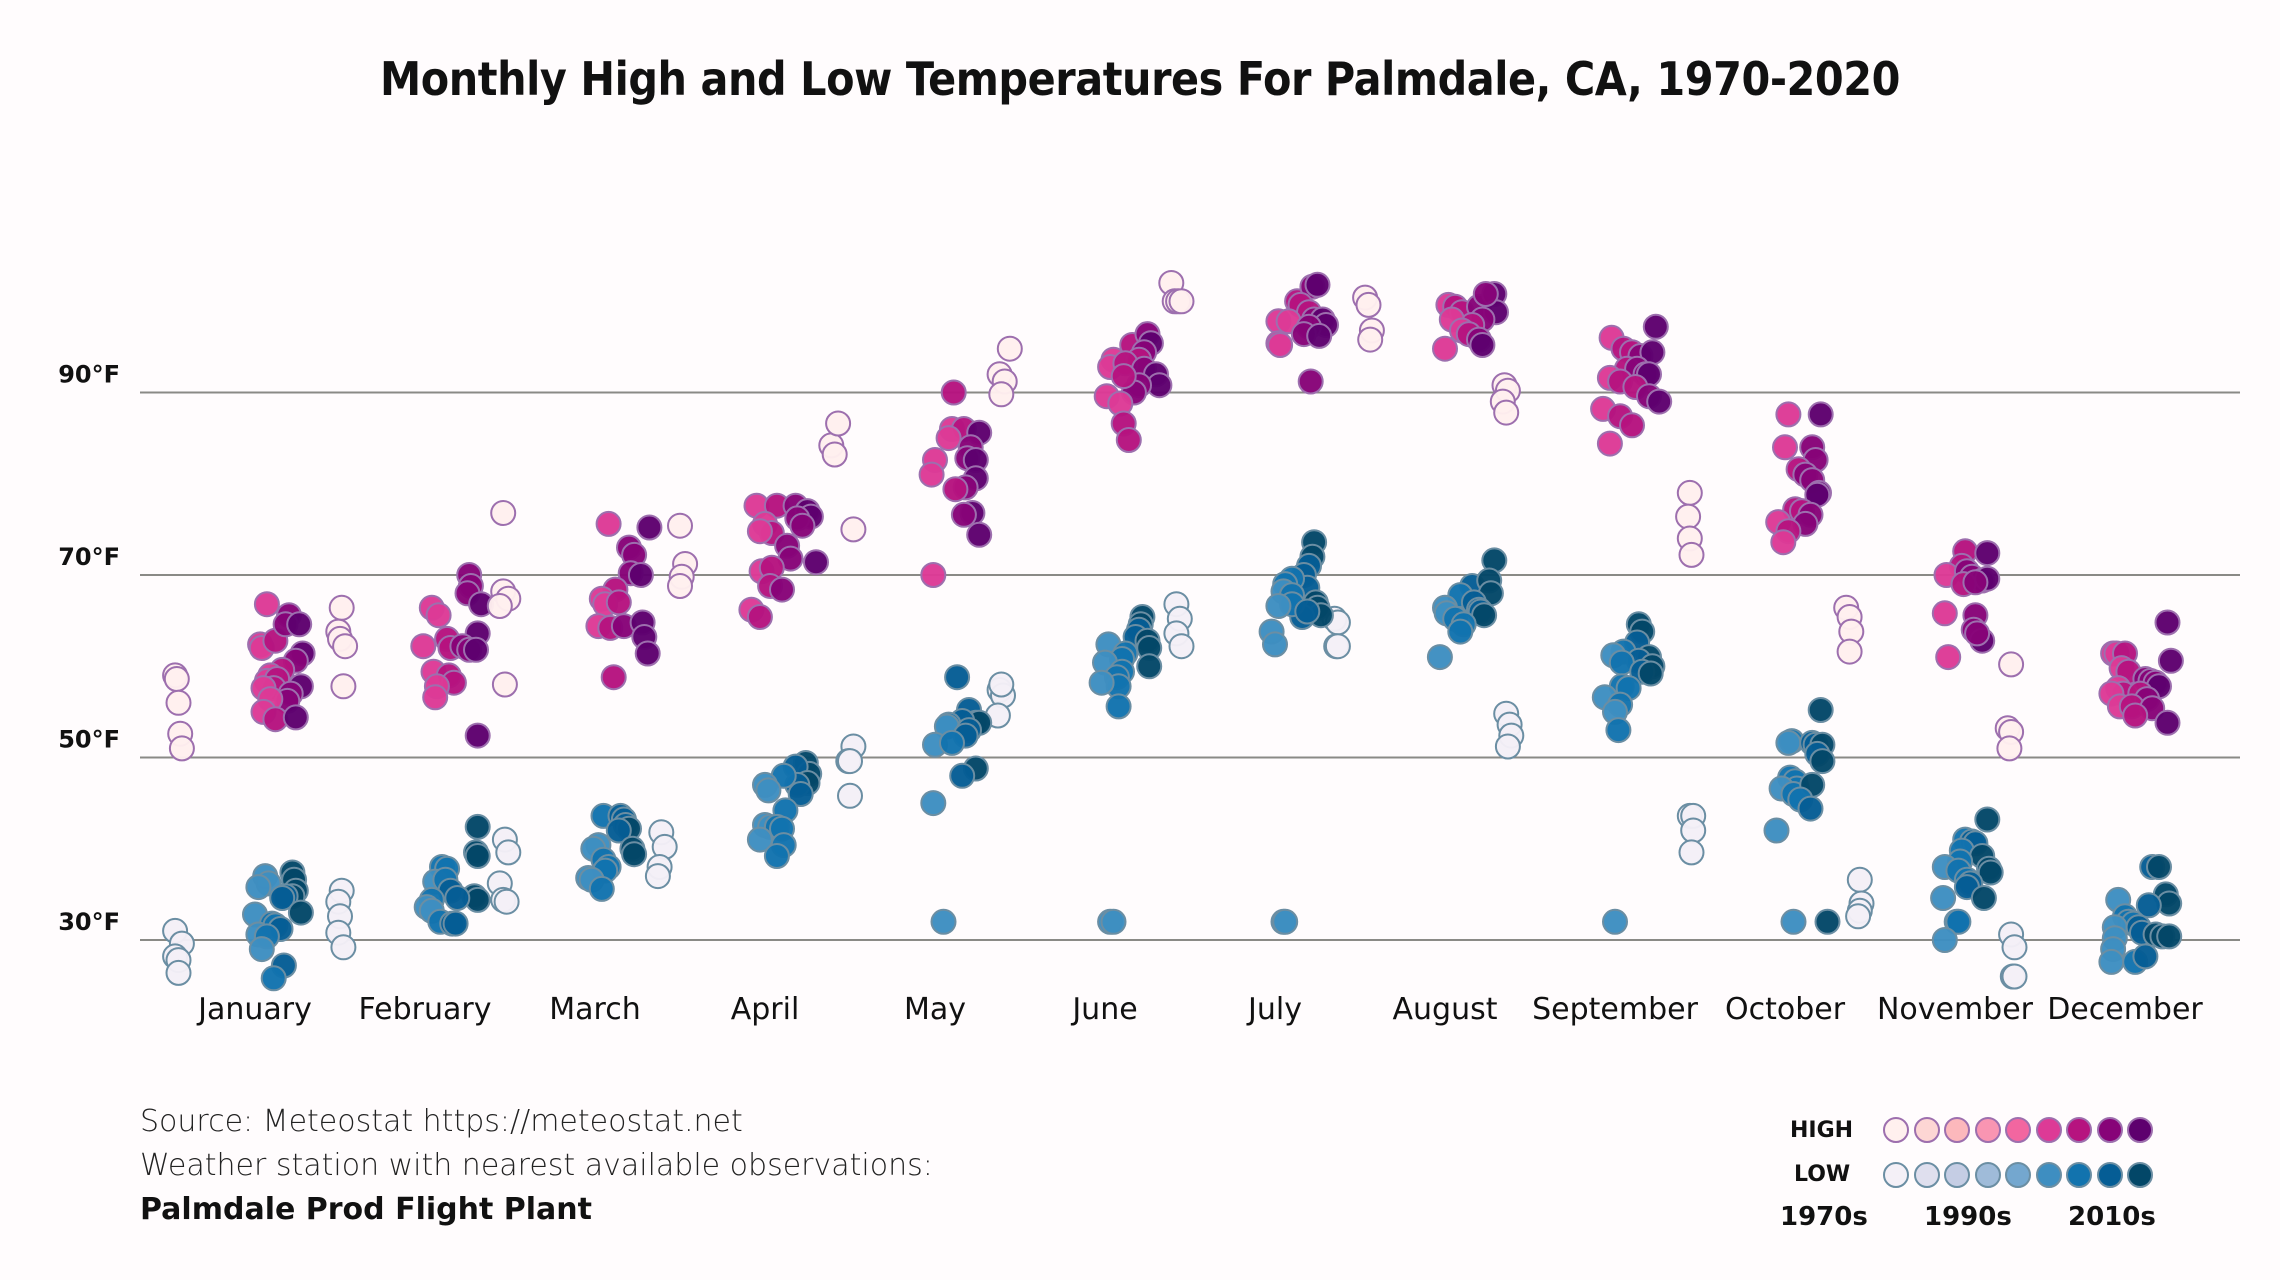 The width and height of the screenshot is (2280, 1280). I want to click on source-line: Source: Meteostat https://meteostat.net, so click(441, 1121).